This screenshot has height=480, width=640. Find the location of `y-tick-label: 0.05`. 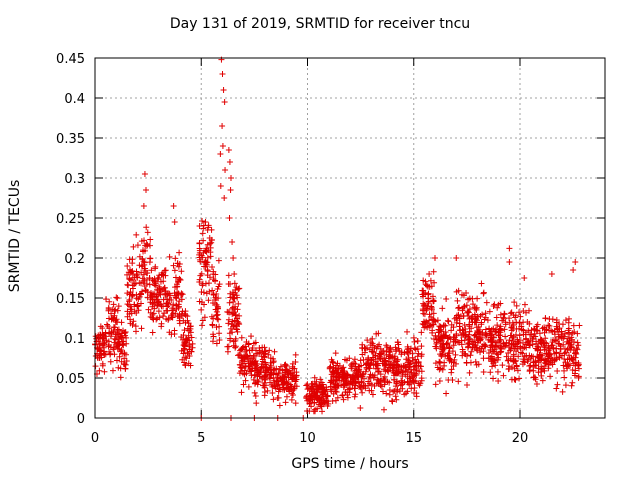

y-tick-label: 0.05 is located at coordinates (70, 379).